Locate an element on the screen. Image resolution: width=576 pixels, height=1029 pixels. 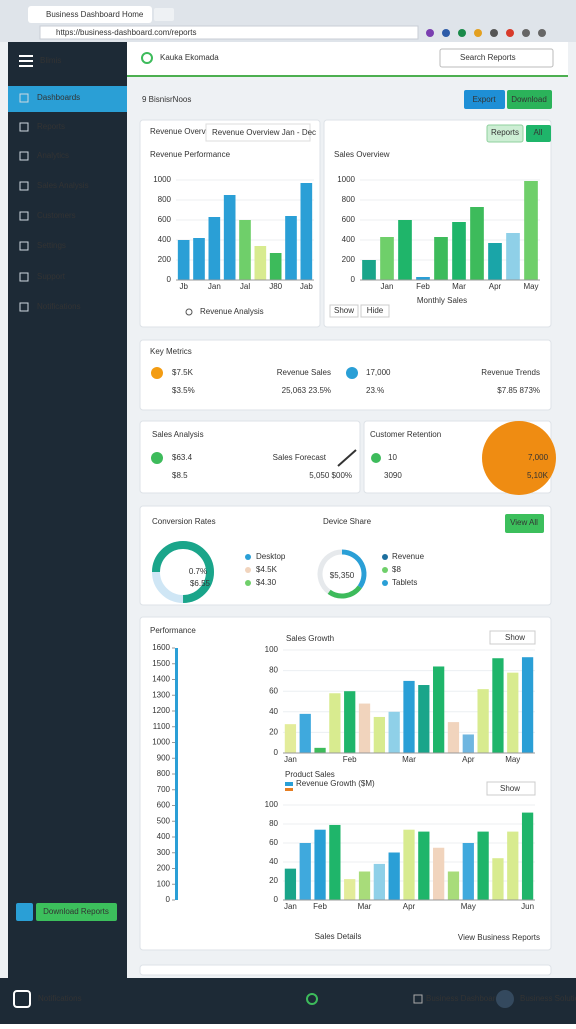
panel-title: Revenue Overview is located at coordinates (184, 131).